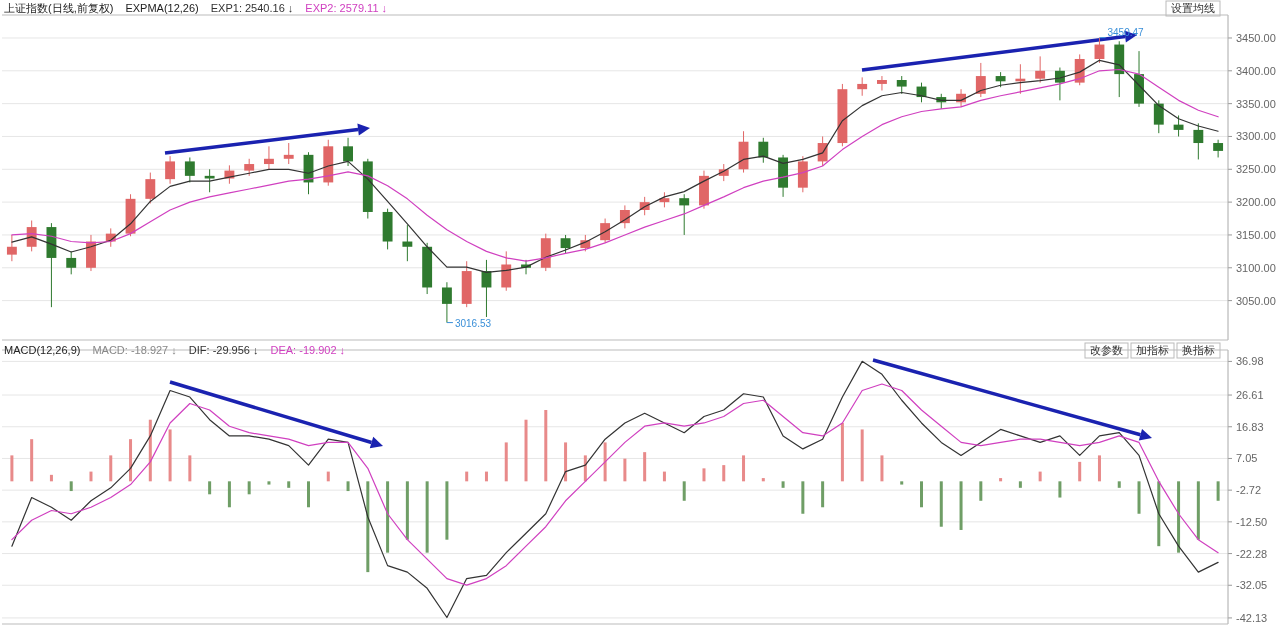 This screenshot has width=1280, height=626. What do you see at coordinates (1256, 300) in the screenshot?
I see `y-tick-label: 3050.00` at bounding box center [1256, 300].